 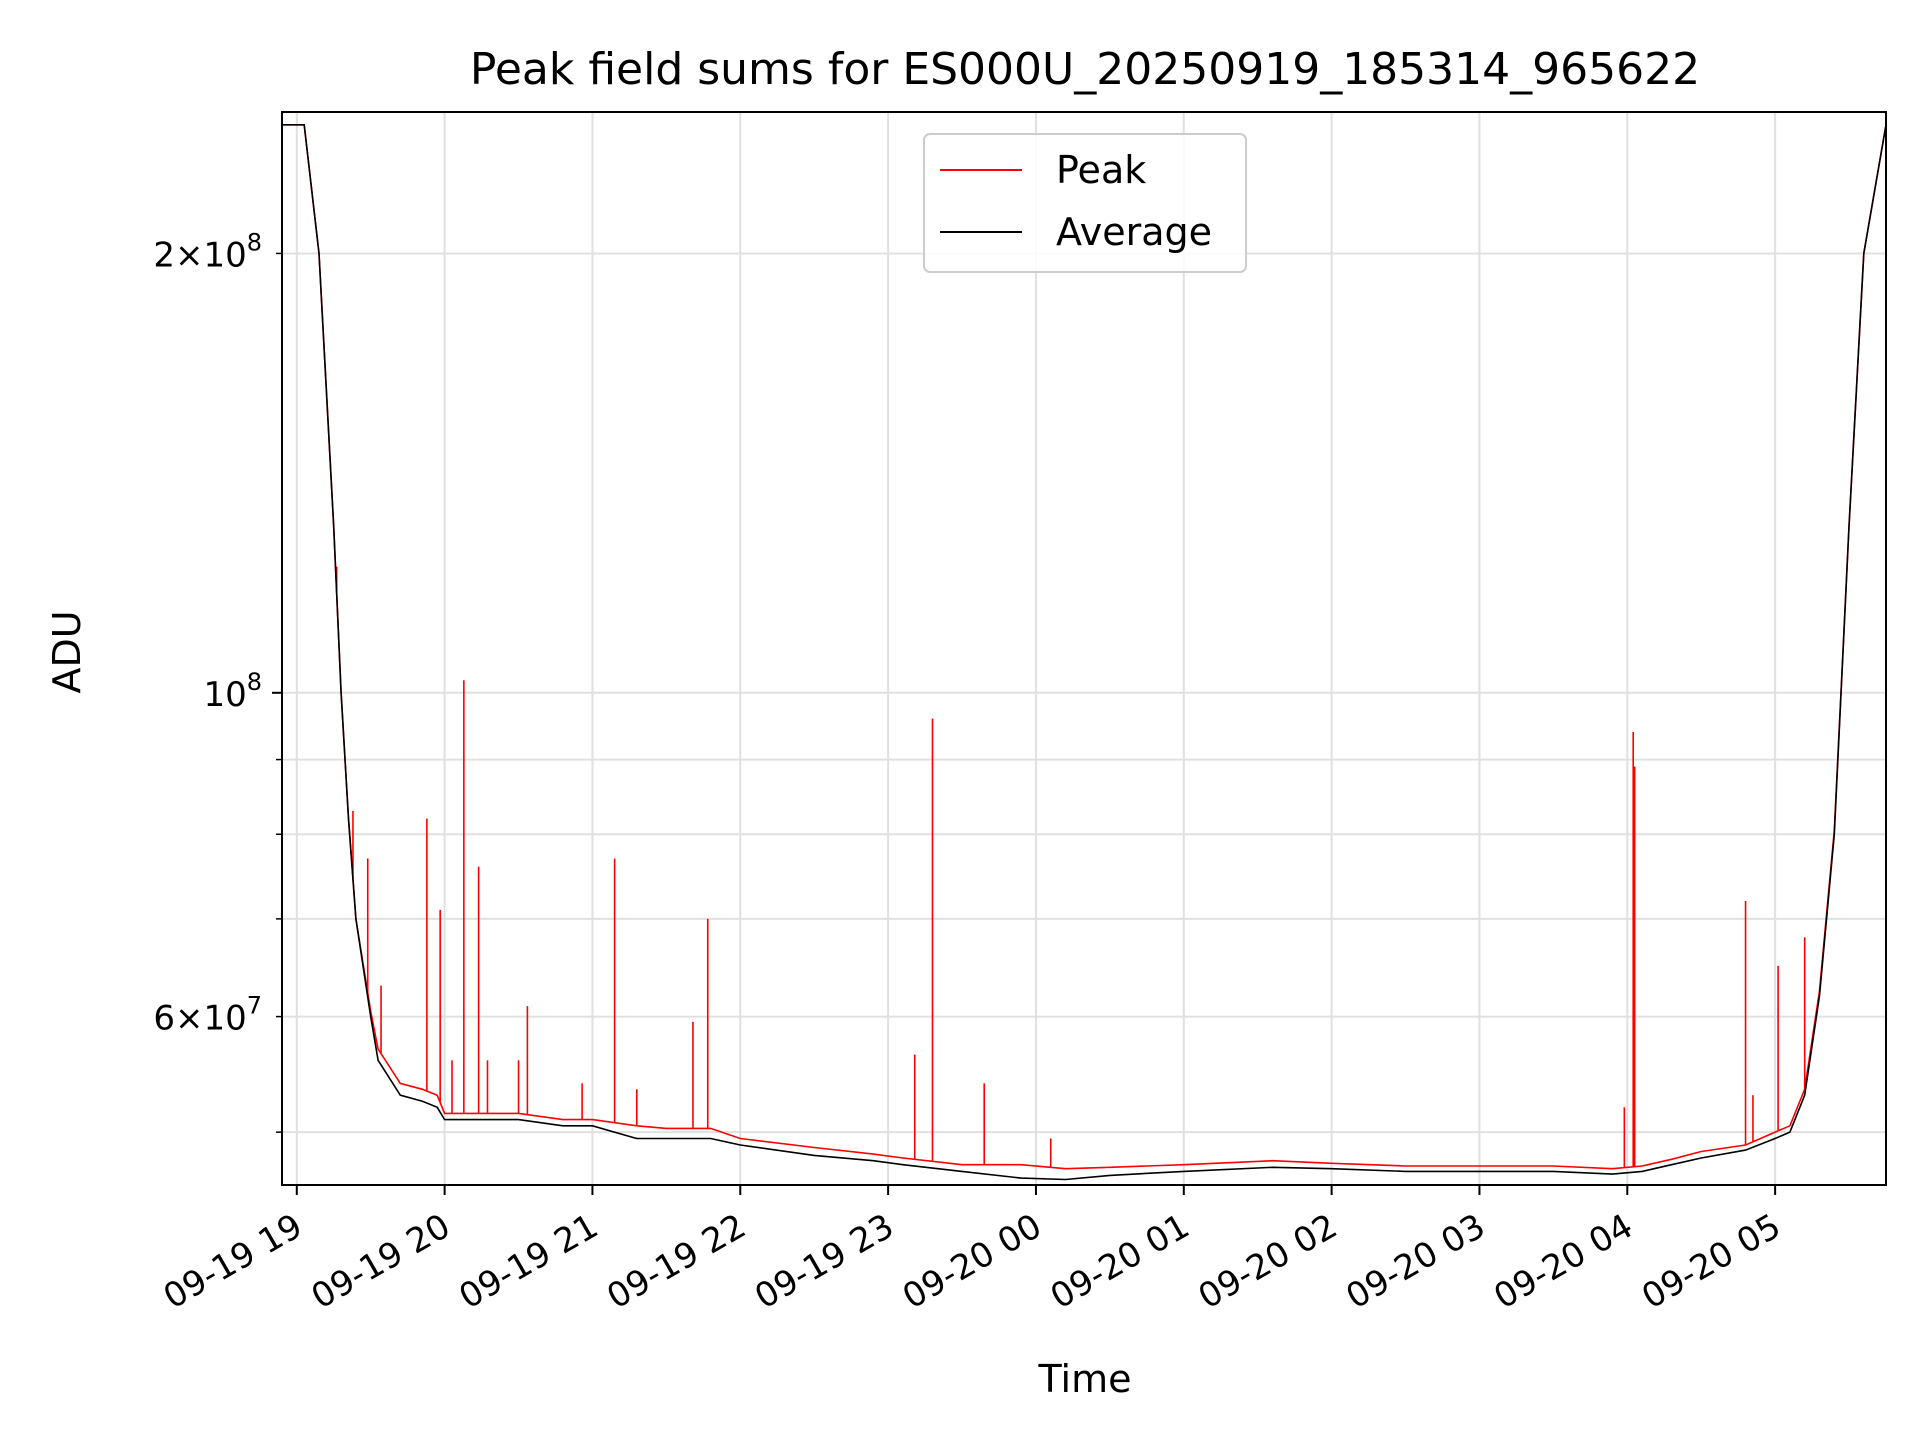 I want to click on y-tick-exponent: 7, so click(x=254, y=1006).